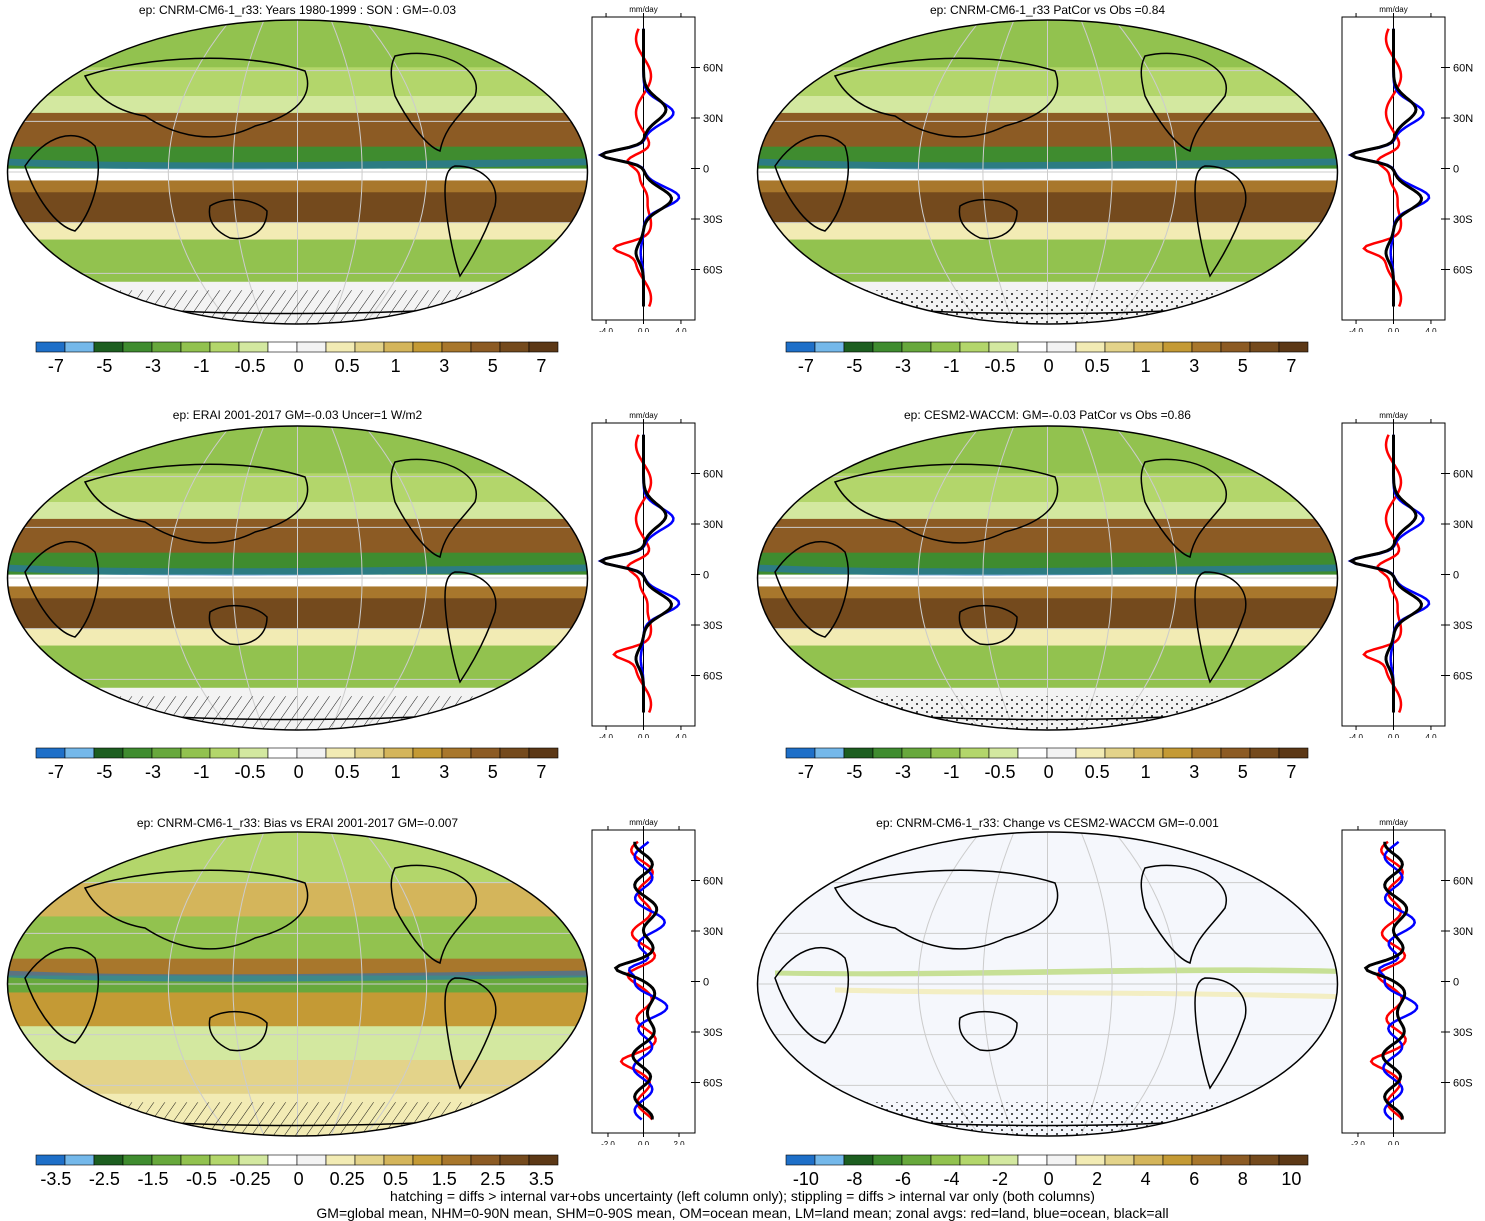 Image resolution: width=1485 pixels, height=1221 pixels. What do you see at coordinates (1056, 972) in the screenshot?
I see `change-band` at bounding box center [1056, 972].